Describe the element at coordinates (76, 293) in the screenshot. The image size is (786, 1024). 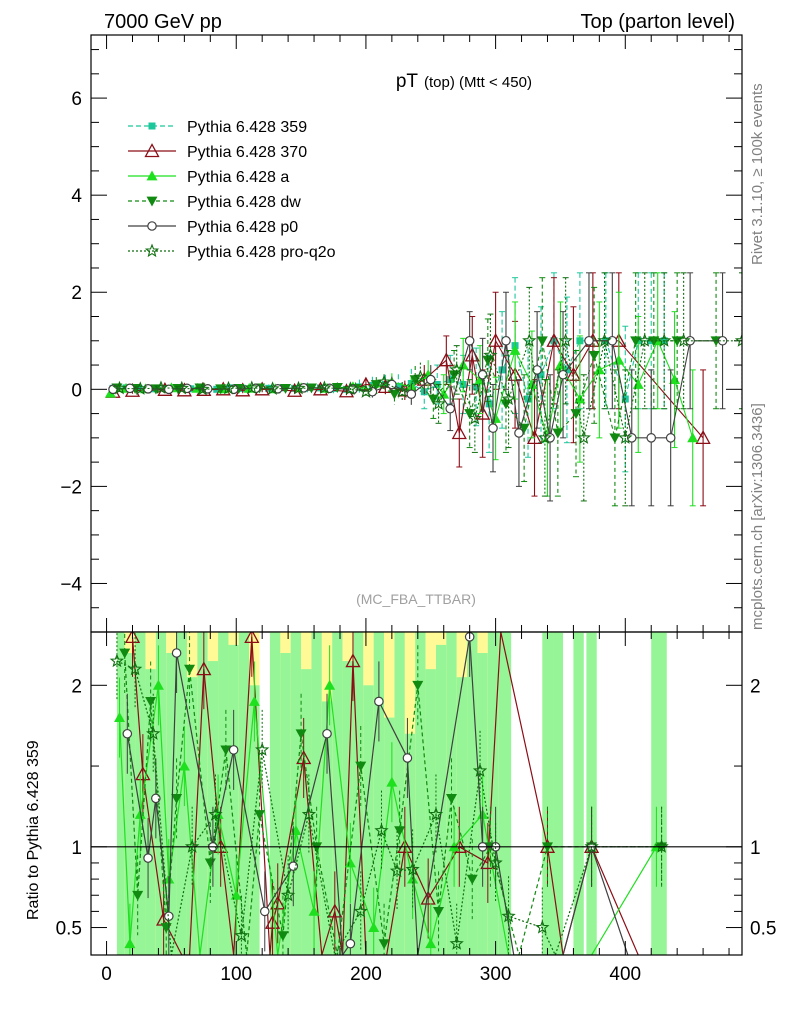
I see `main-ytick-label: 2` at that location.